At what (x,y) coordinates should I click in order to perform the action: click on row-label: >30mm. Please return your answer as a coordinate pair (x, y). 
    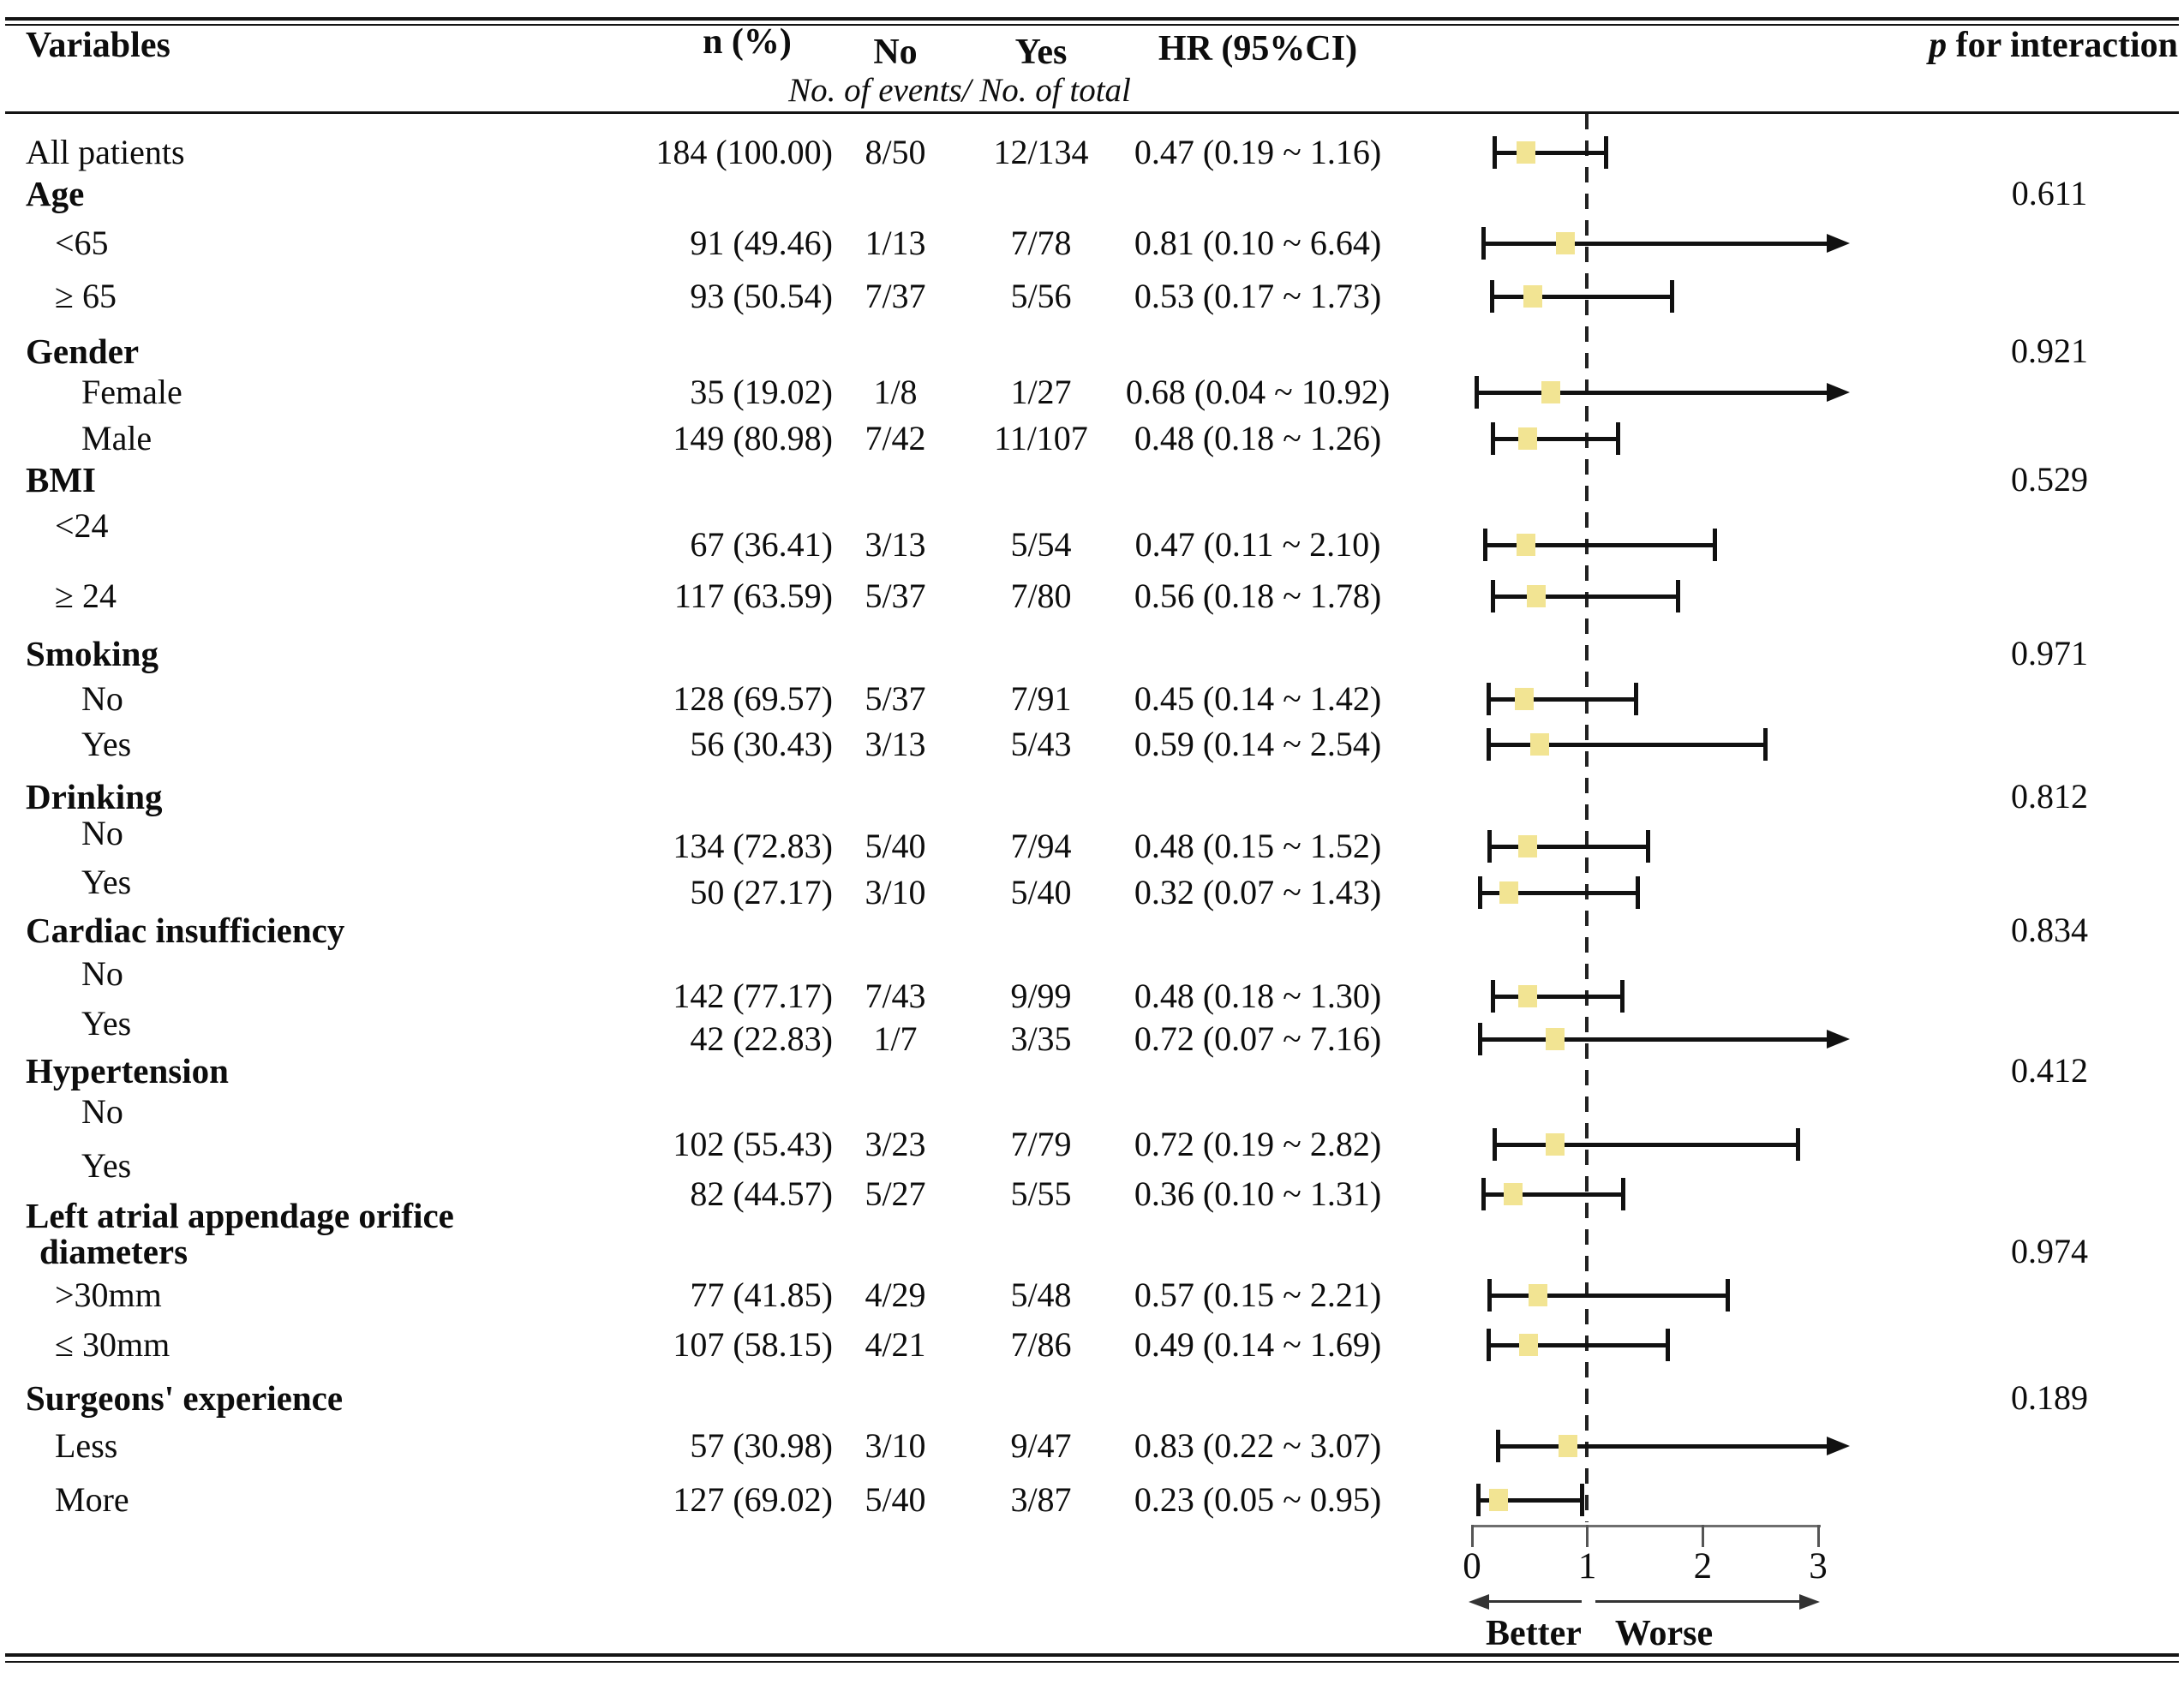
    Looking at the image, I should click on (109, 1295).